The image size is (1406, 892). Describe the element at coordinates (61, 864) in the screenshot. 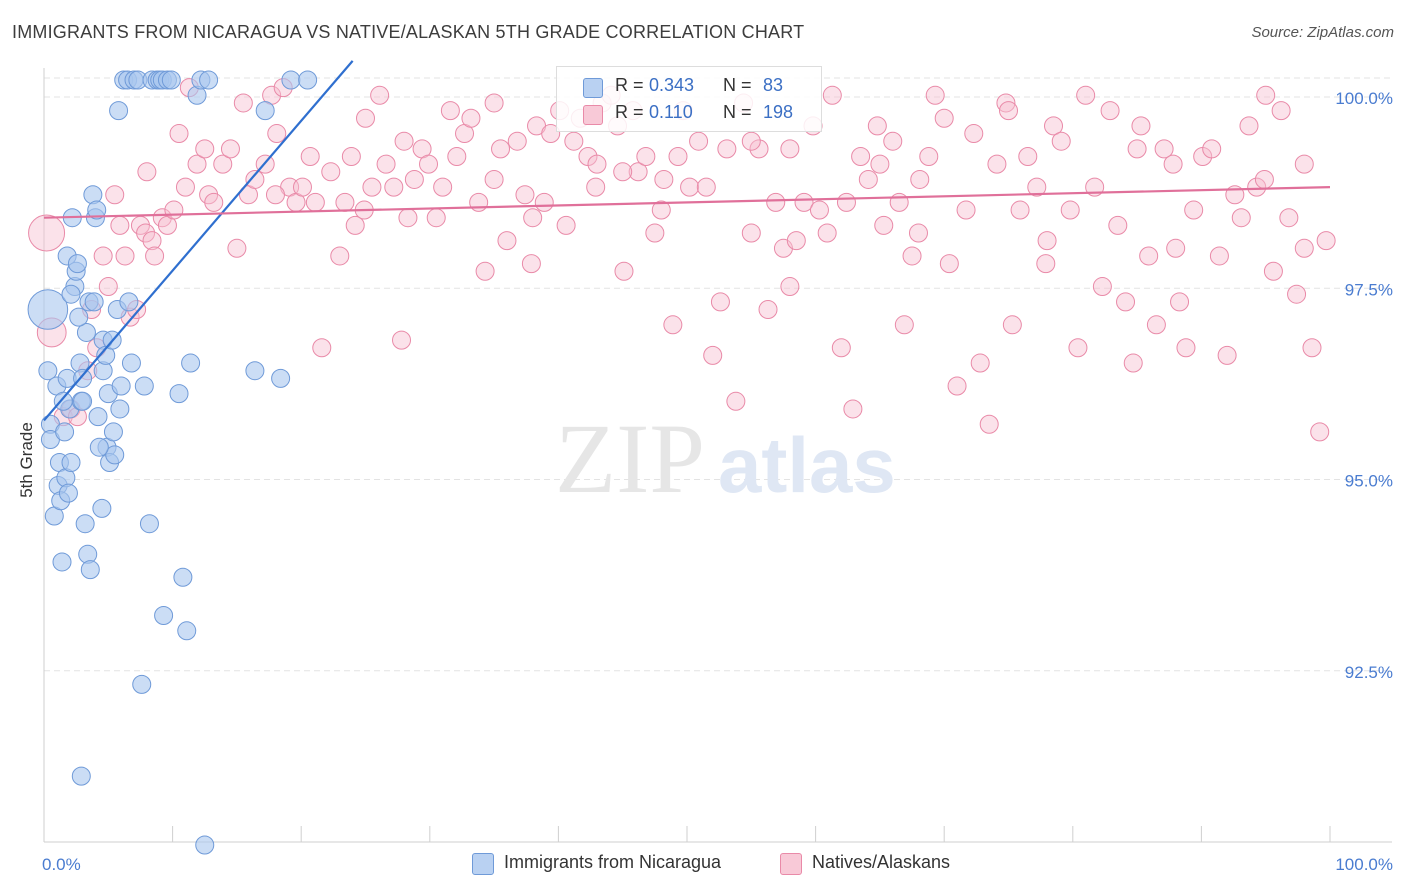

I see `x-tick-label-min: 0.0%` at that location.